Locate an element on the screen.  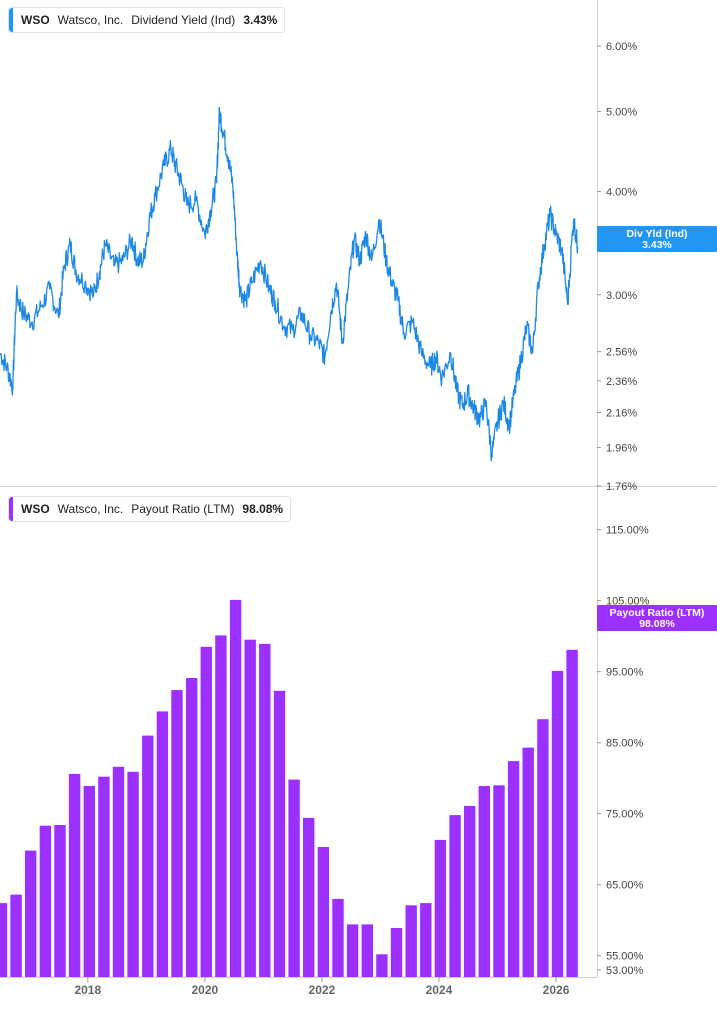
payout-y-tick-label: 95.00% is located at coordinates (625, 673).